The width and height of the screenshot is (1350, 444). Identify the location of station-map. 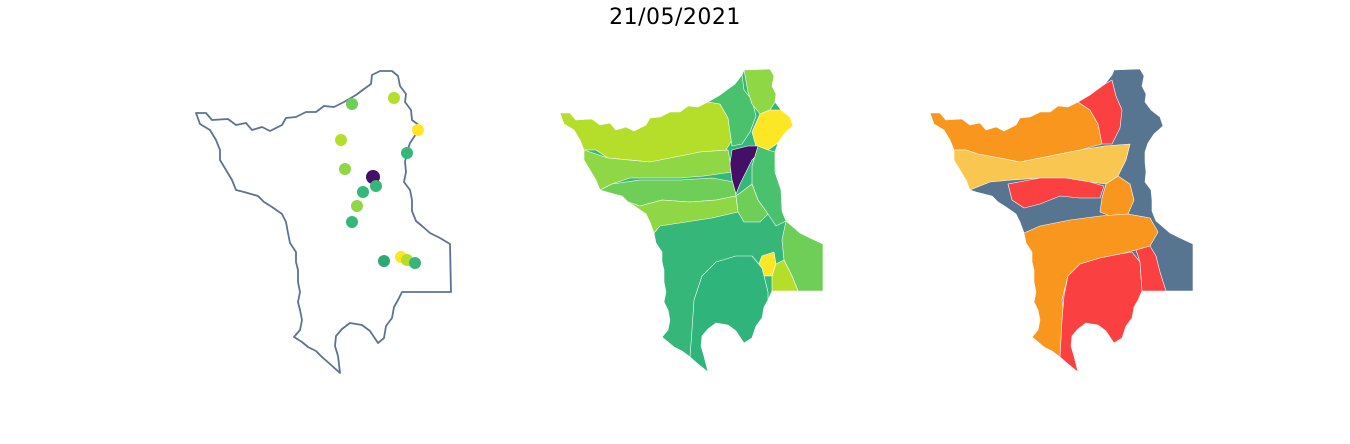
(323, 222).